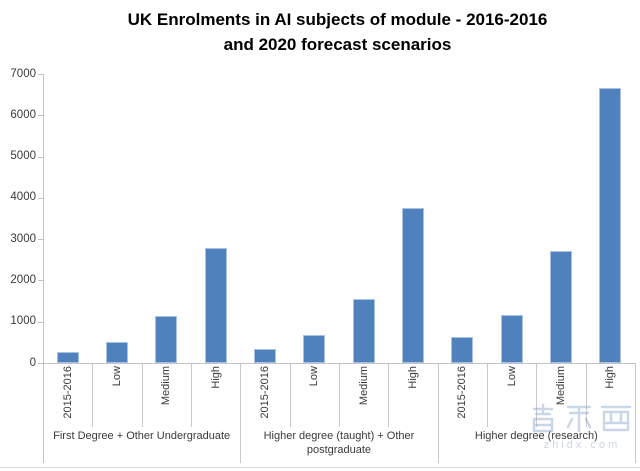 The width and height of the screenshot is (640, 471). Describe the element at coordinates (23, 73) in the screenshot. I see `y-axis-tick-label: 7000` at that location.